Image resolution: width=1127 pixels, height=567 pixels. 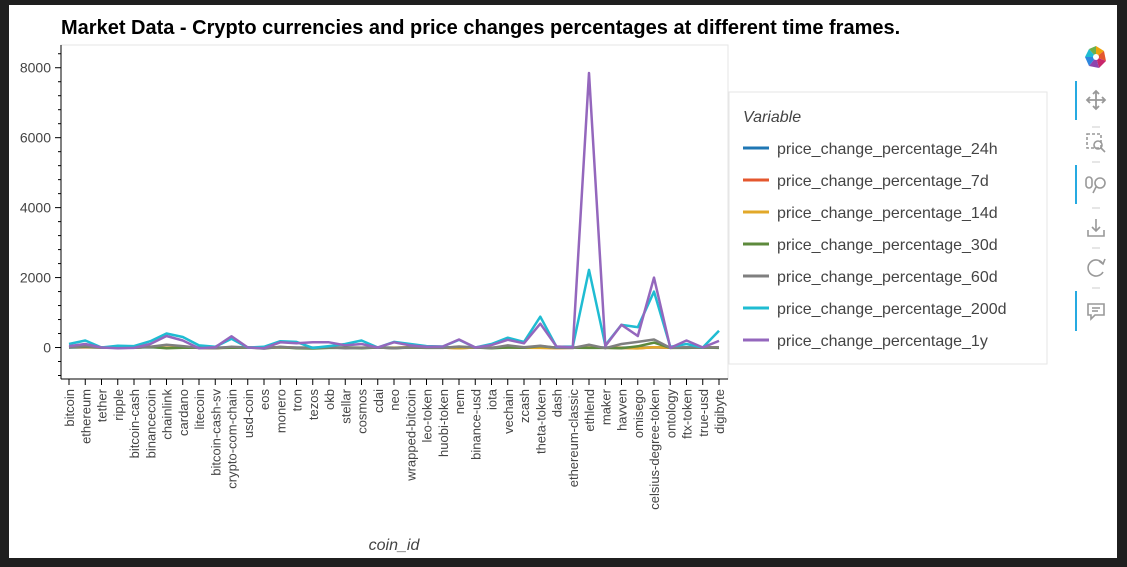 I want to click on x-tick-label: true-usd, so click(x=703, y=413).